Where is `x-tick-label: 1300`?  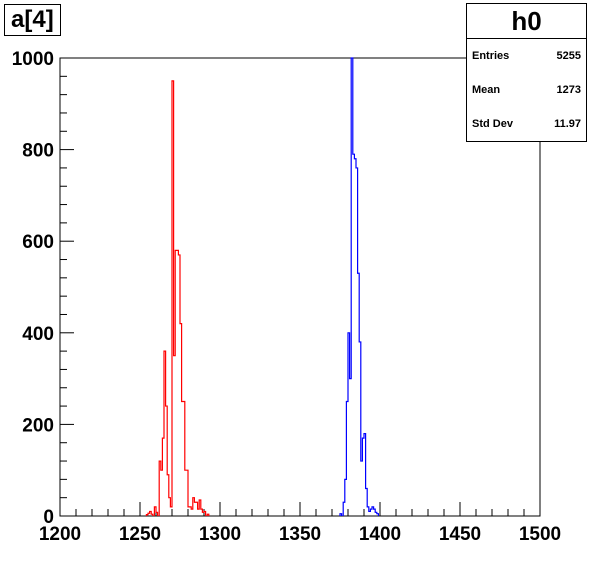 x-tick-label: 1300 is located at coordinates (220, 534).